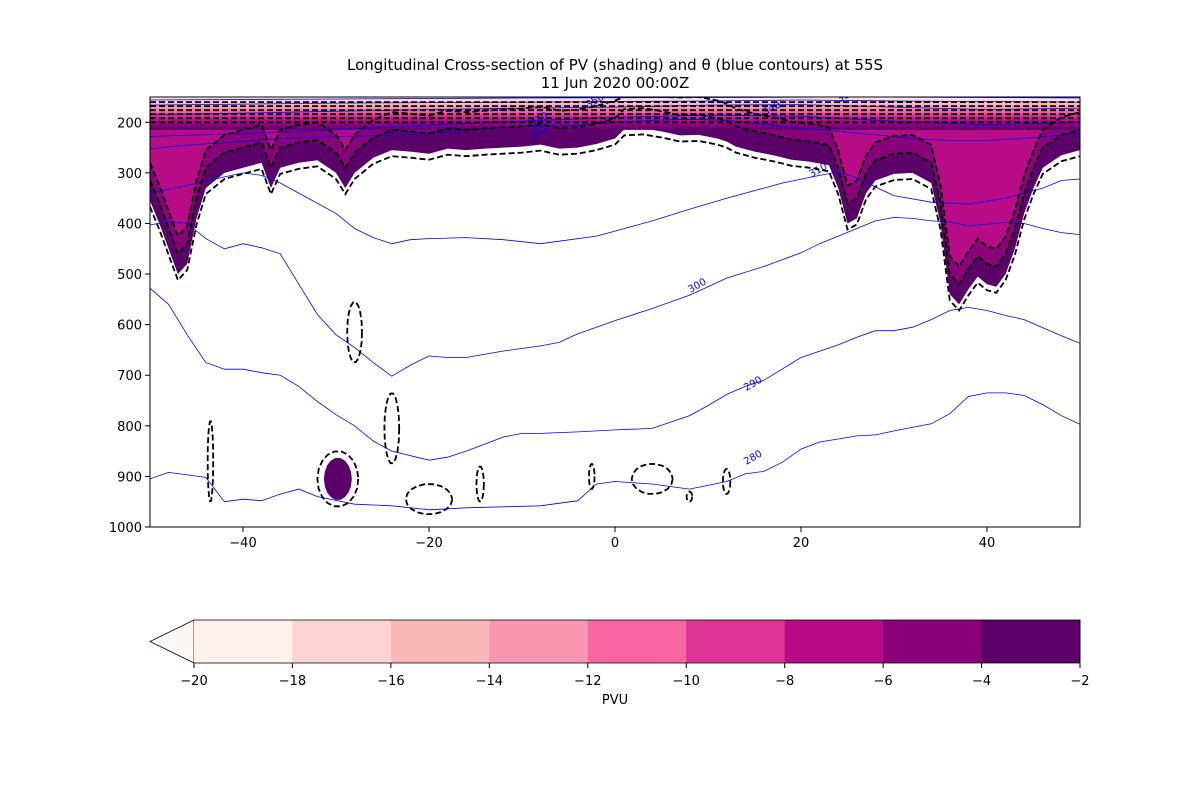 The image size is (1200, 800). Describe the element at coordinates (390, 681) in the screenshot. I see `colorbar-tick-label: −16` at that location.